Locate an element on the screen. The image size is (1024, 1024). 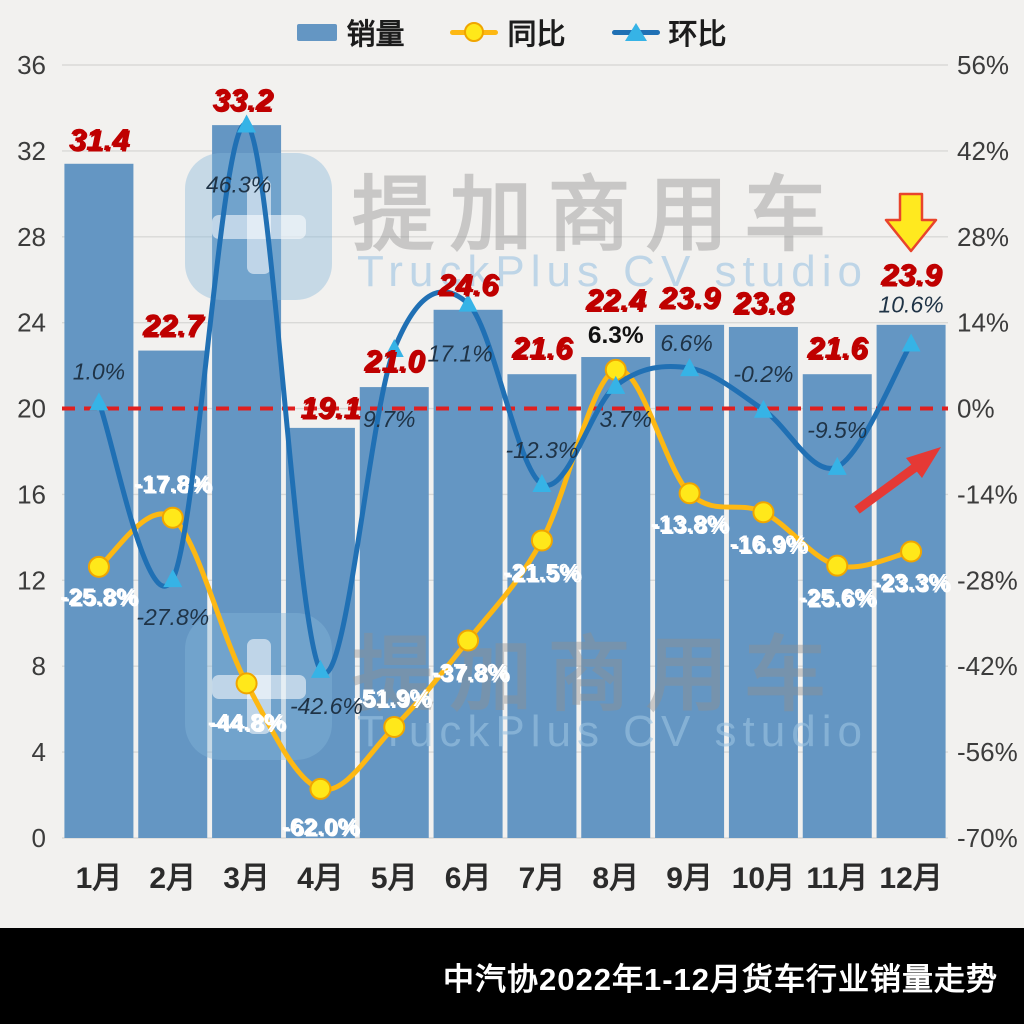
legend-item-sales: 销量 is located at coordinates (350, 32).